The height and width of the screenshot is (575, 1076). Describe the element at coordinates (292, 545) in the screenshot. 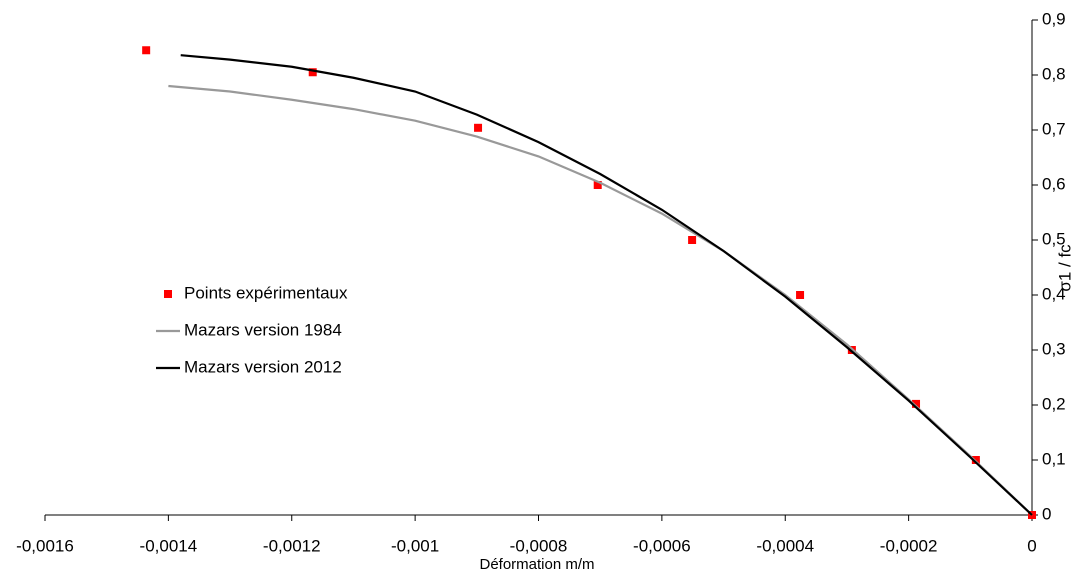

I see `x-tick-label: -0,0012` at that location.